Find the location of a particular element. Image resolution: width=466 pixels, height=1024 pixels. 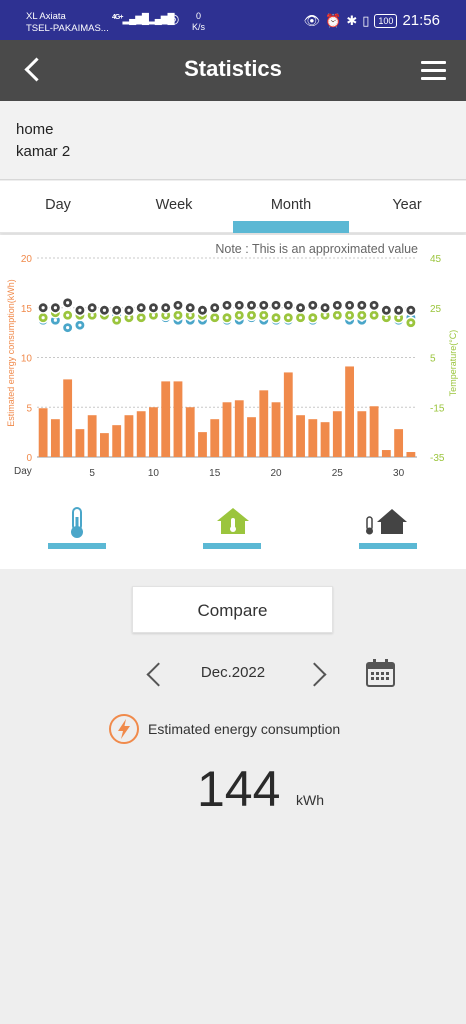

app-bar: Statistics is located at coordinates (233, 70).